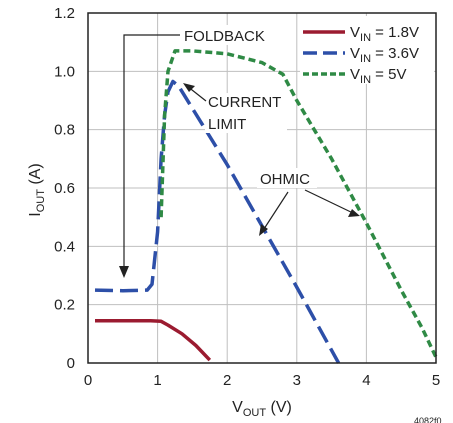 This screenshot has height=423, width=453. Describe the element at coordinates (227, 380) in the screenshot. I see `x-tick-label-2: 2` at that location.